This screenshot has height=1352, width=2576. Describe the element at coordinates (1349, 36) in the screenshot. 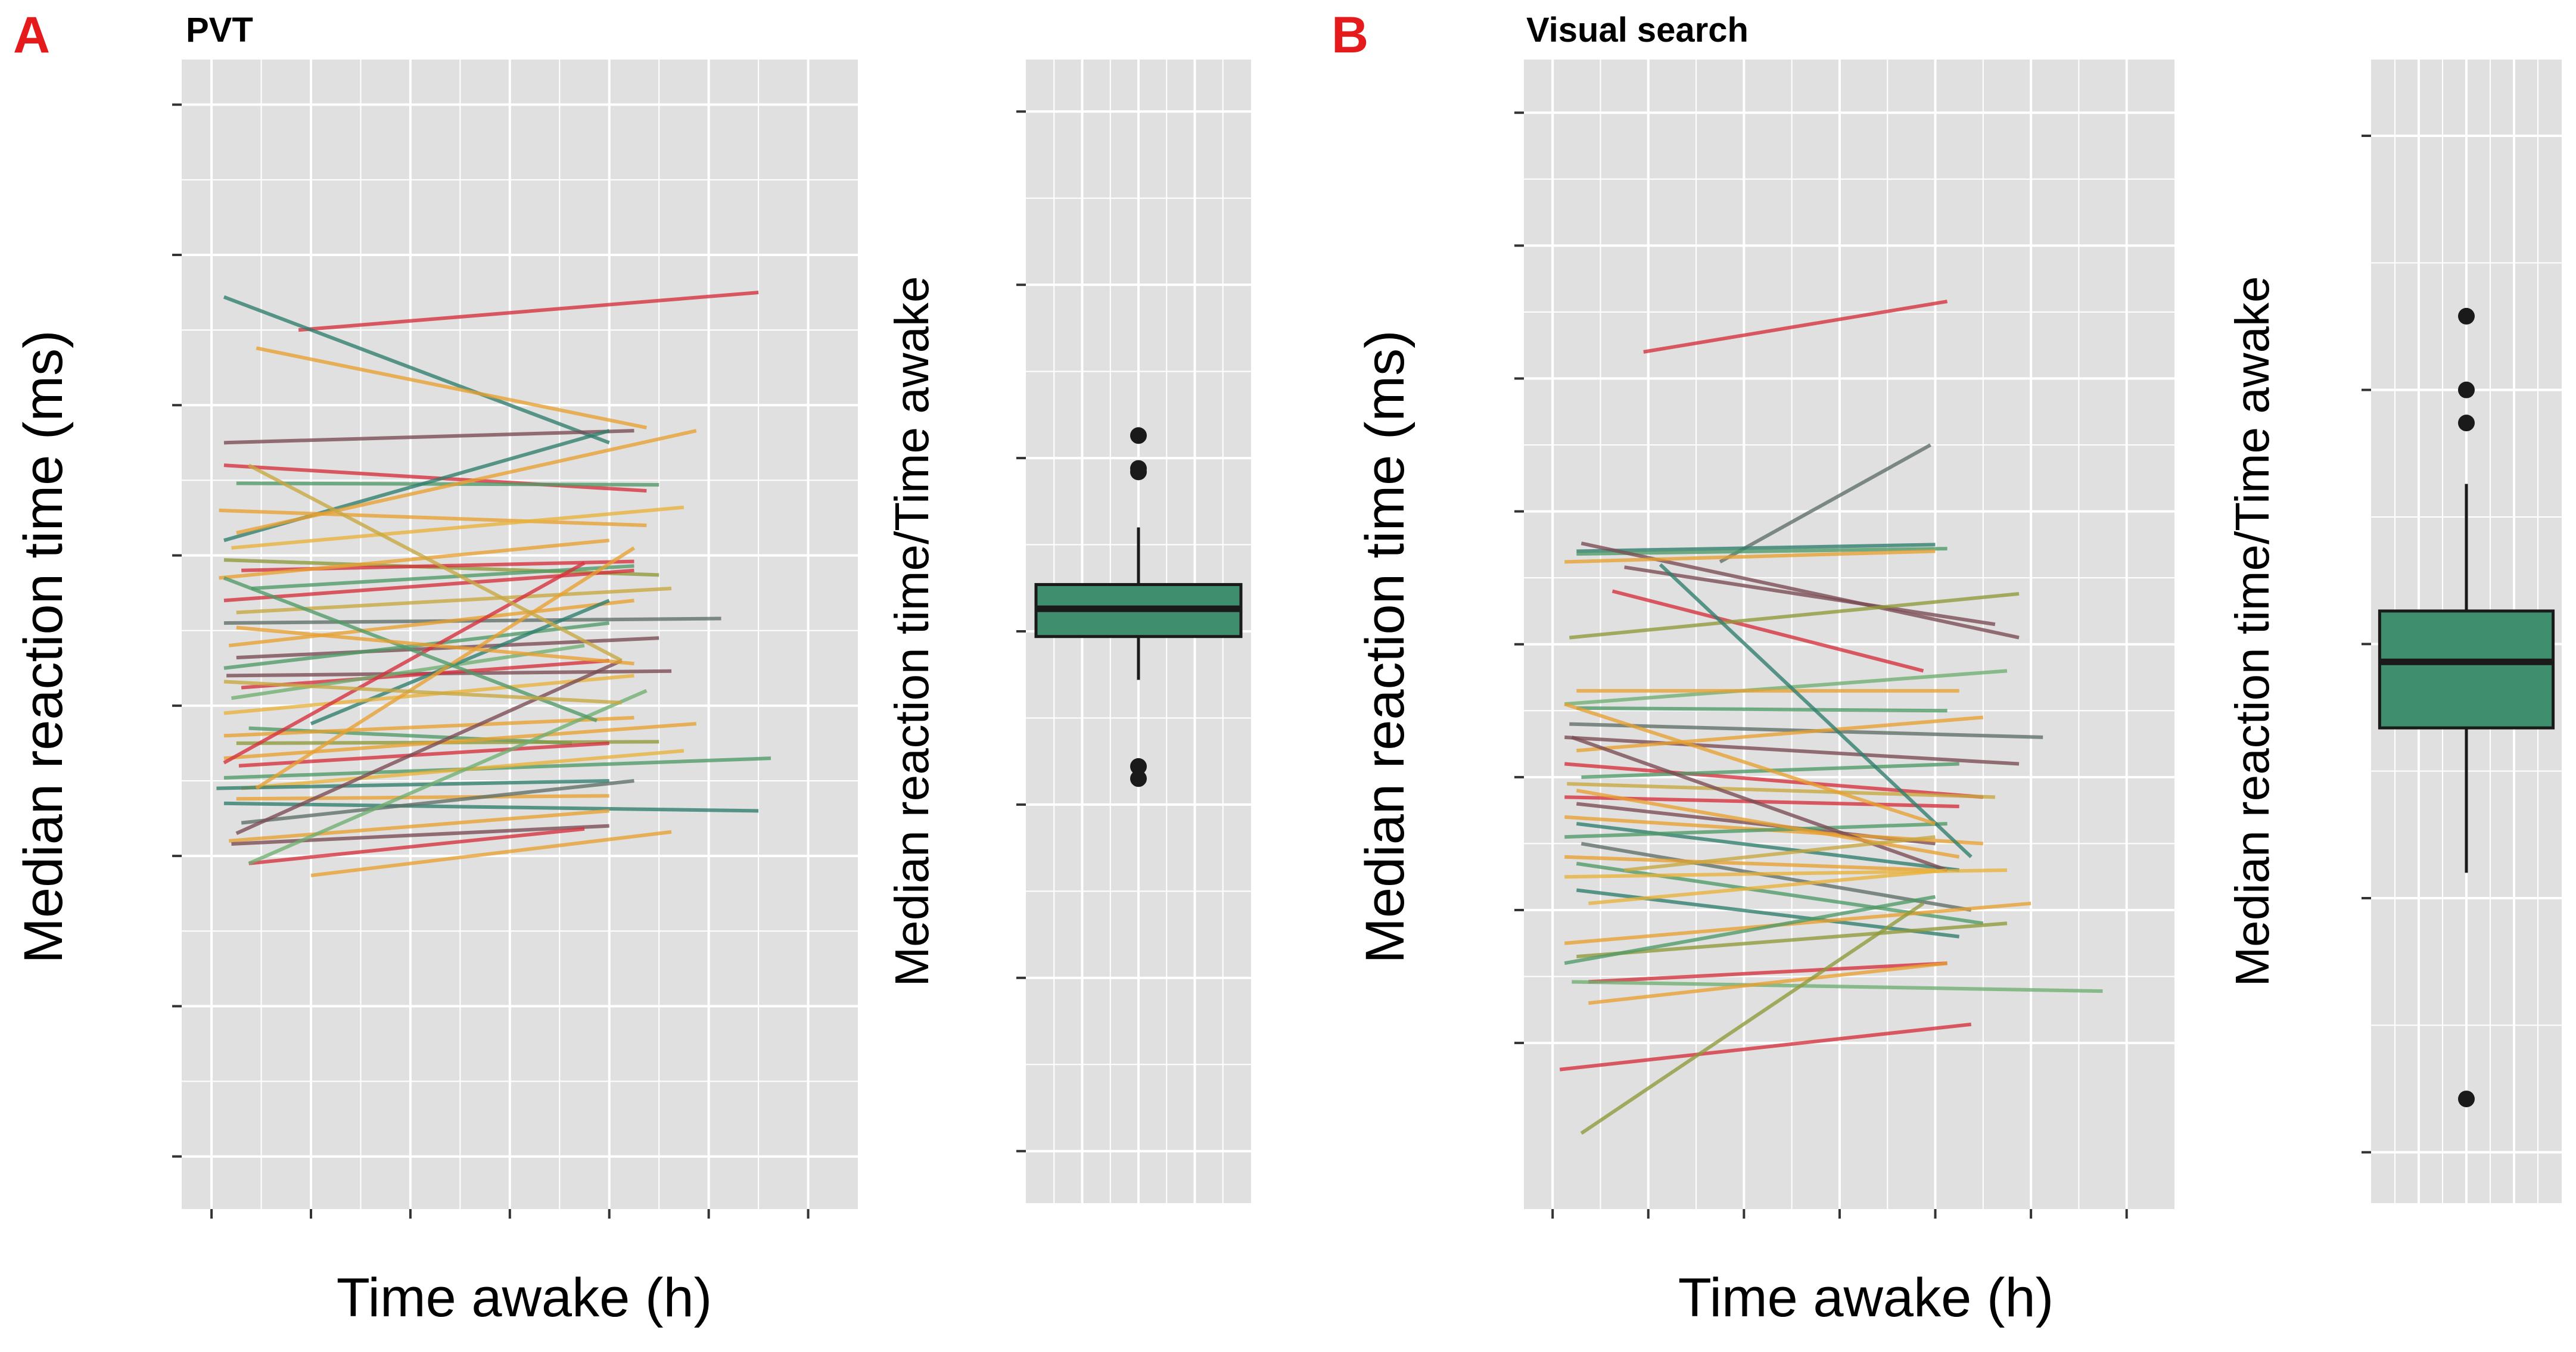

I see `panel-b-letter: B` at that location.